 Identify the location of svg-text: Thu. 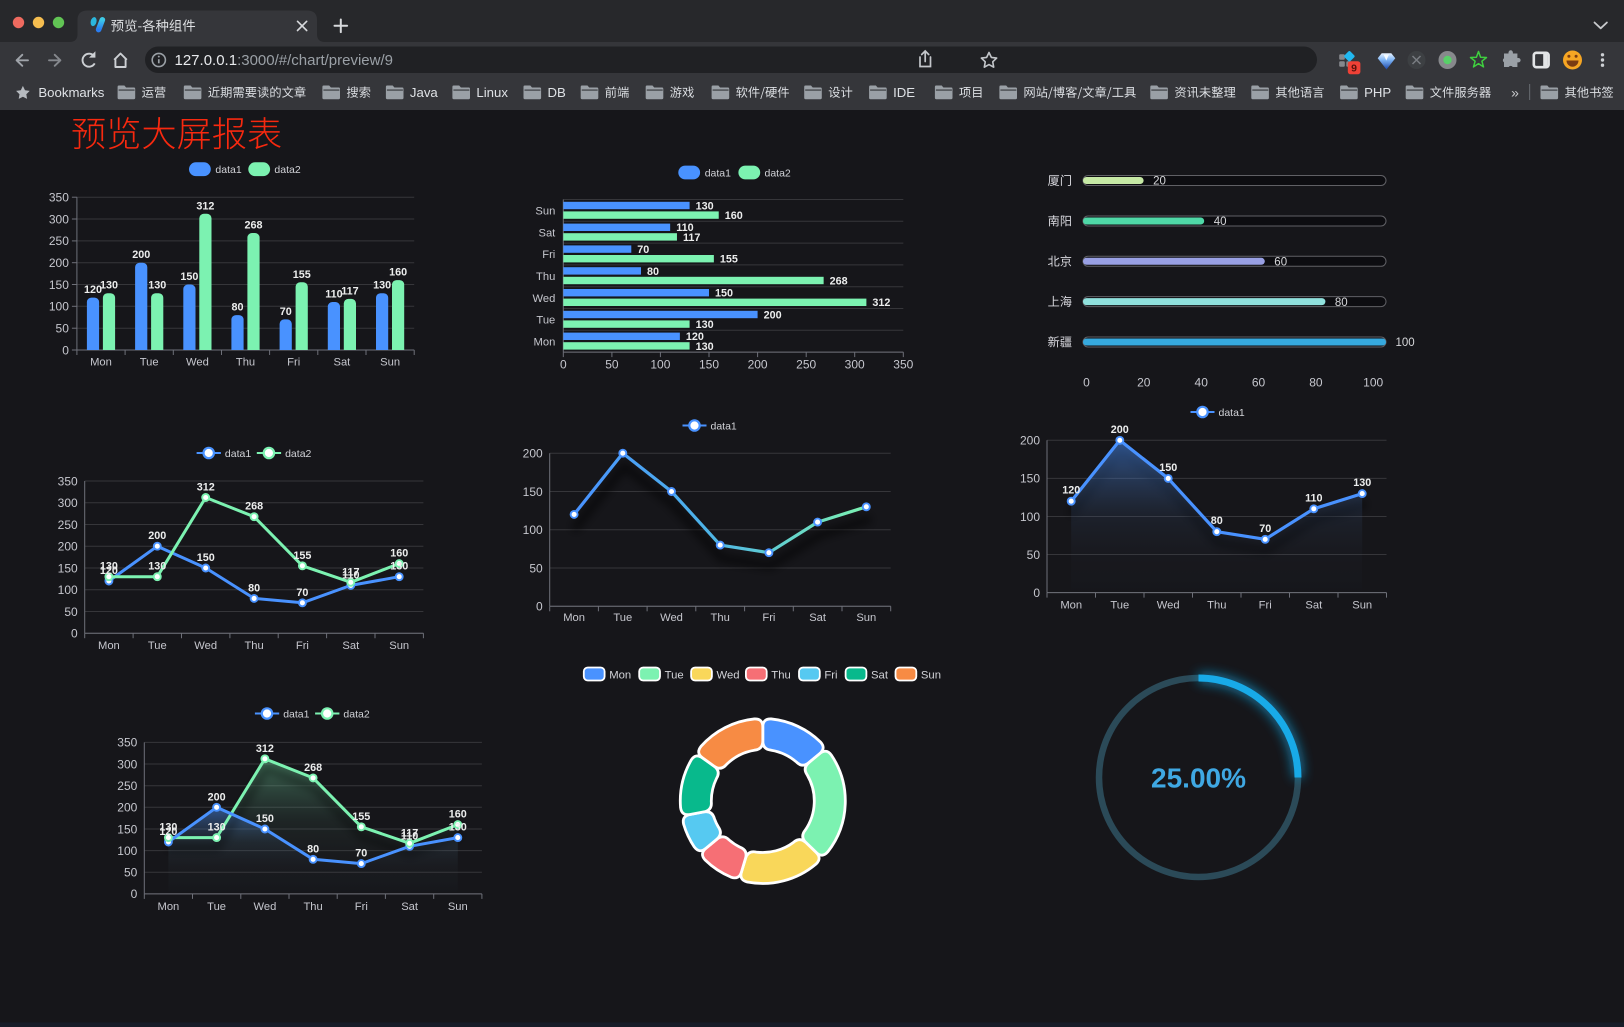
(545, 277).